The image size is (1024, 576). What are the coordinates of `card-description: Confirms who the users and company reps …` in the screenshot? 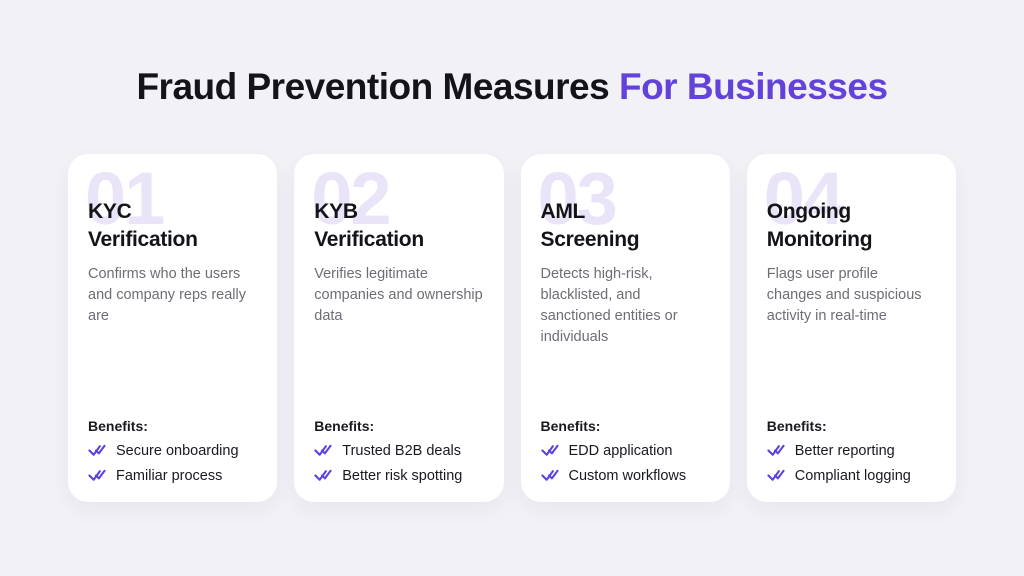 It's located at (167, 295).